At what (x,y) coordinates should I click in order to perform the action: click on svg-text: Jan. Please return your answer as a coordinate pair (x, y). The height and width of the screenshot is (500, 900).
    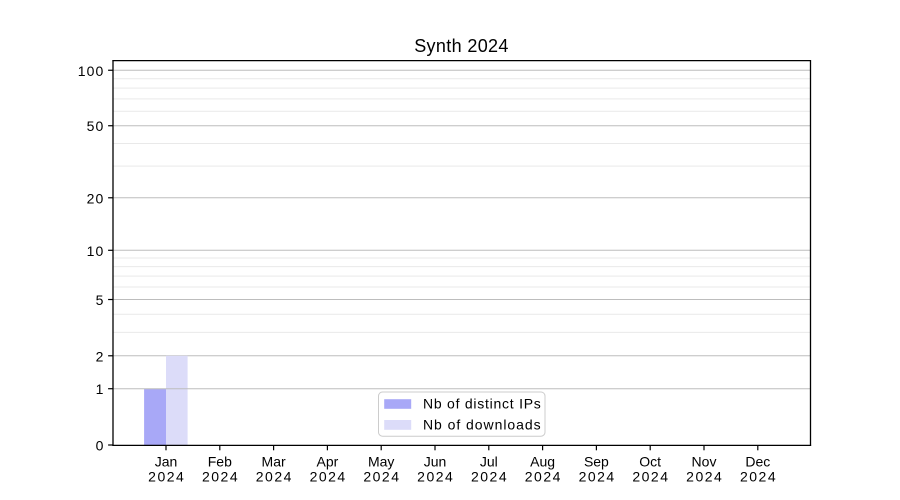
    Looking at the image, I should click on (166, 462).